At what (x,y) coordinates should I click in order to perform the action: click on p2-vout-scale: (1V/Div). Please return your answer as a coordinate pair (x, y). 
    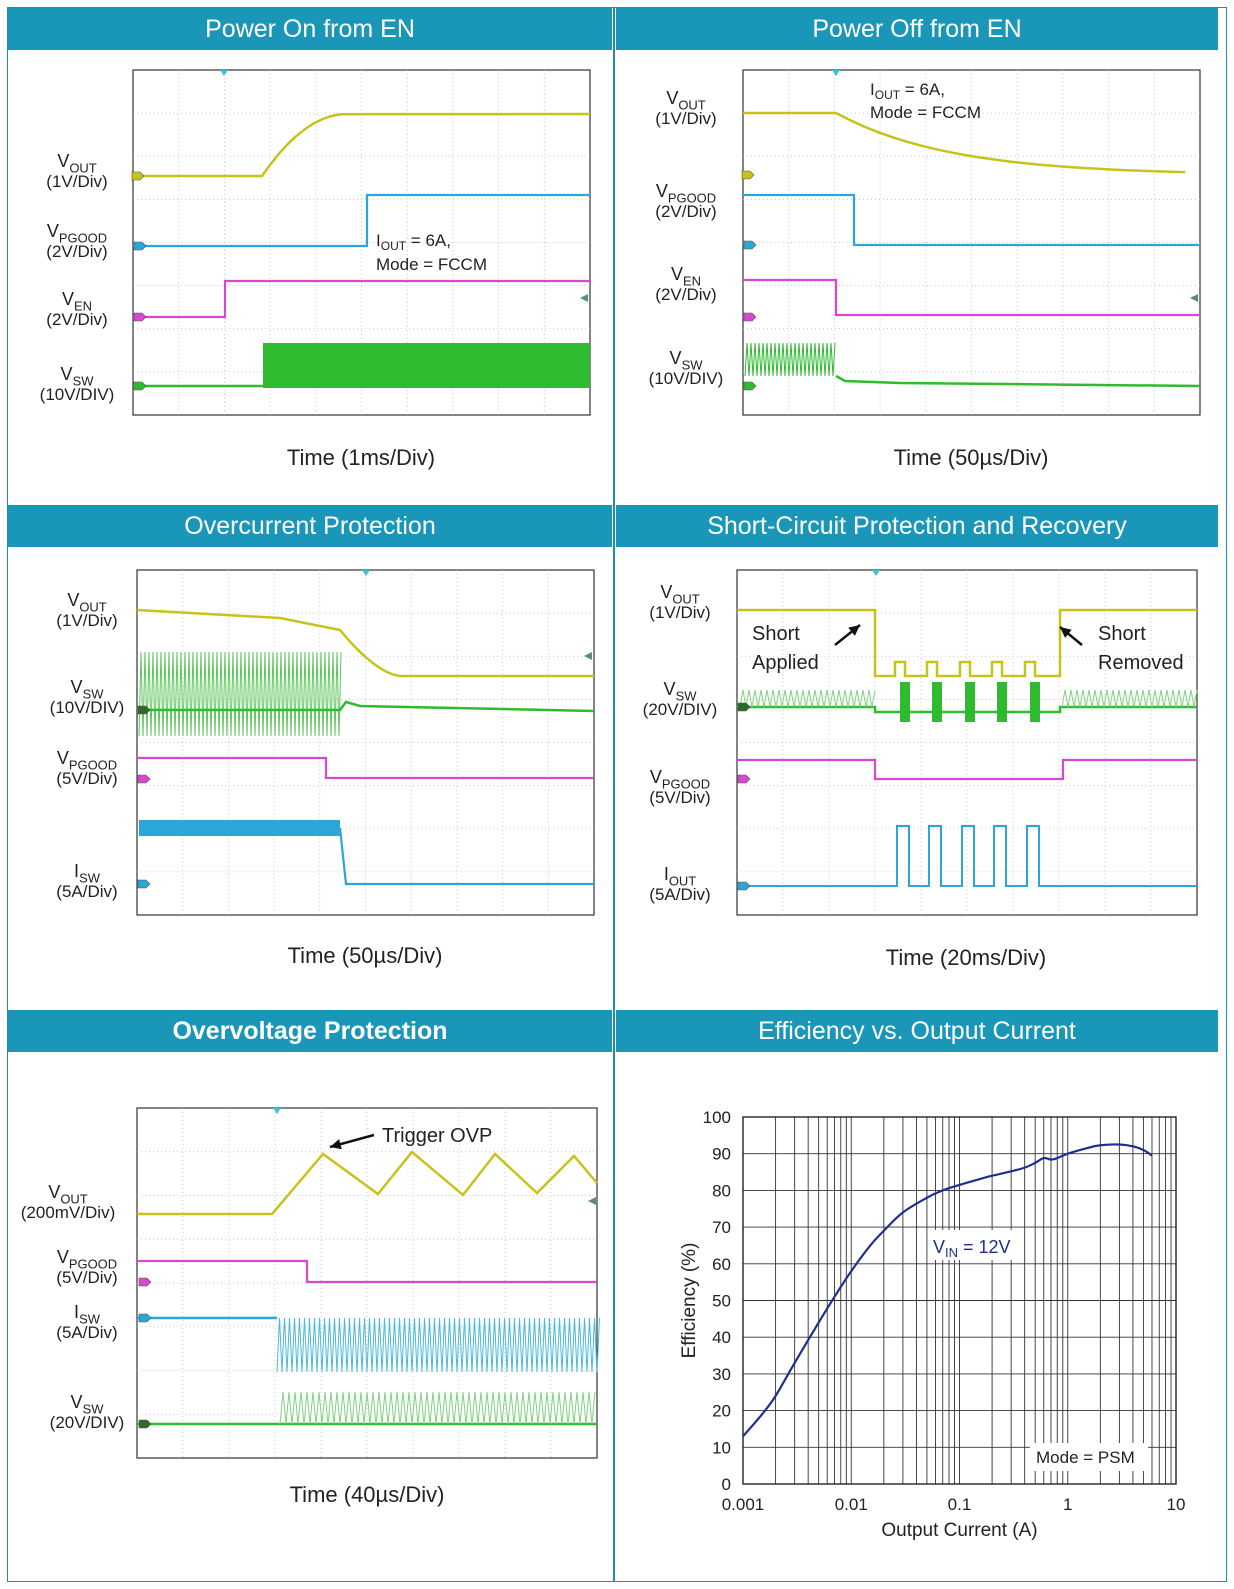
    Looking at the image, I should click on (685, 118).